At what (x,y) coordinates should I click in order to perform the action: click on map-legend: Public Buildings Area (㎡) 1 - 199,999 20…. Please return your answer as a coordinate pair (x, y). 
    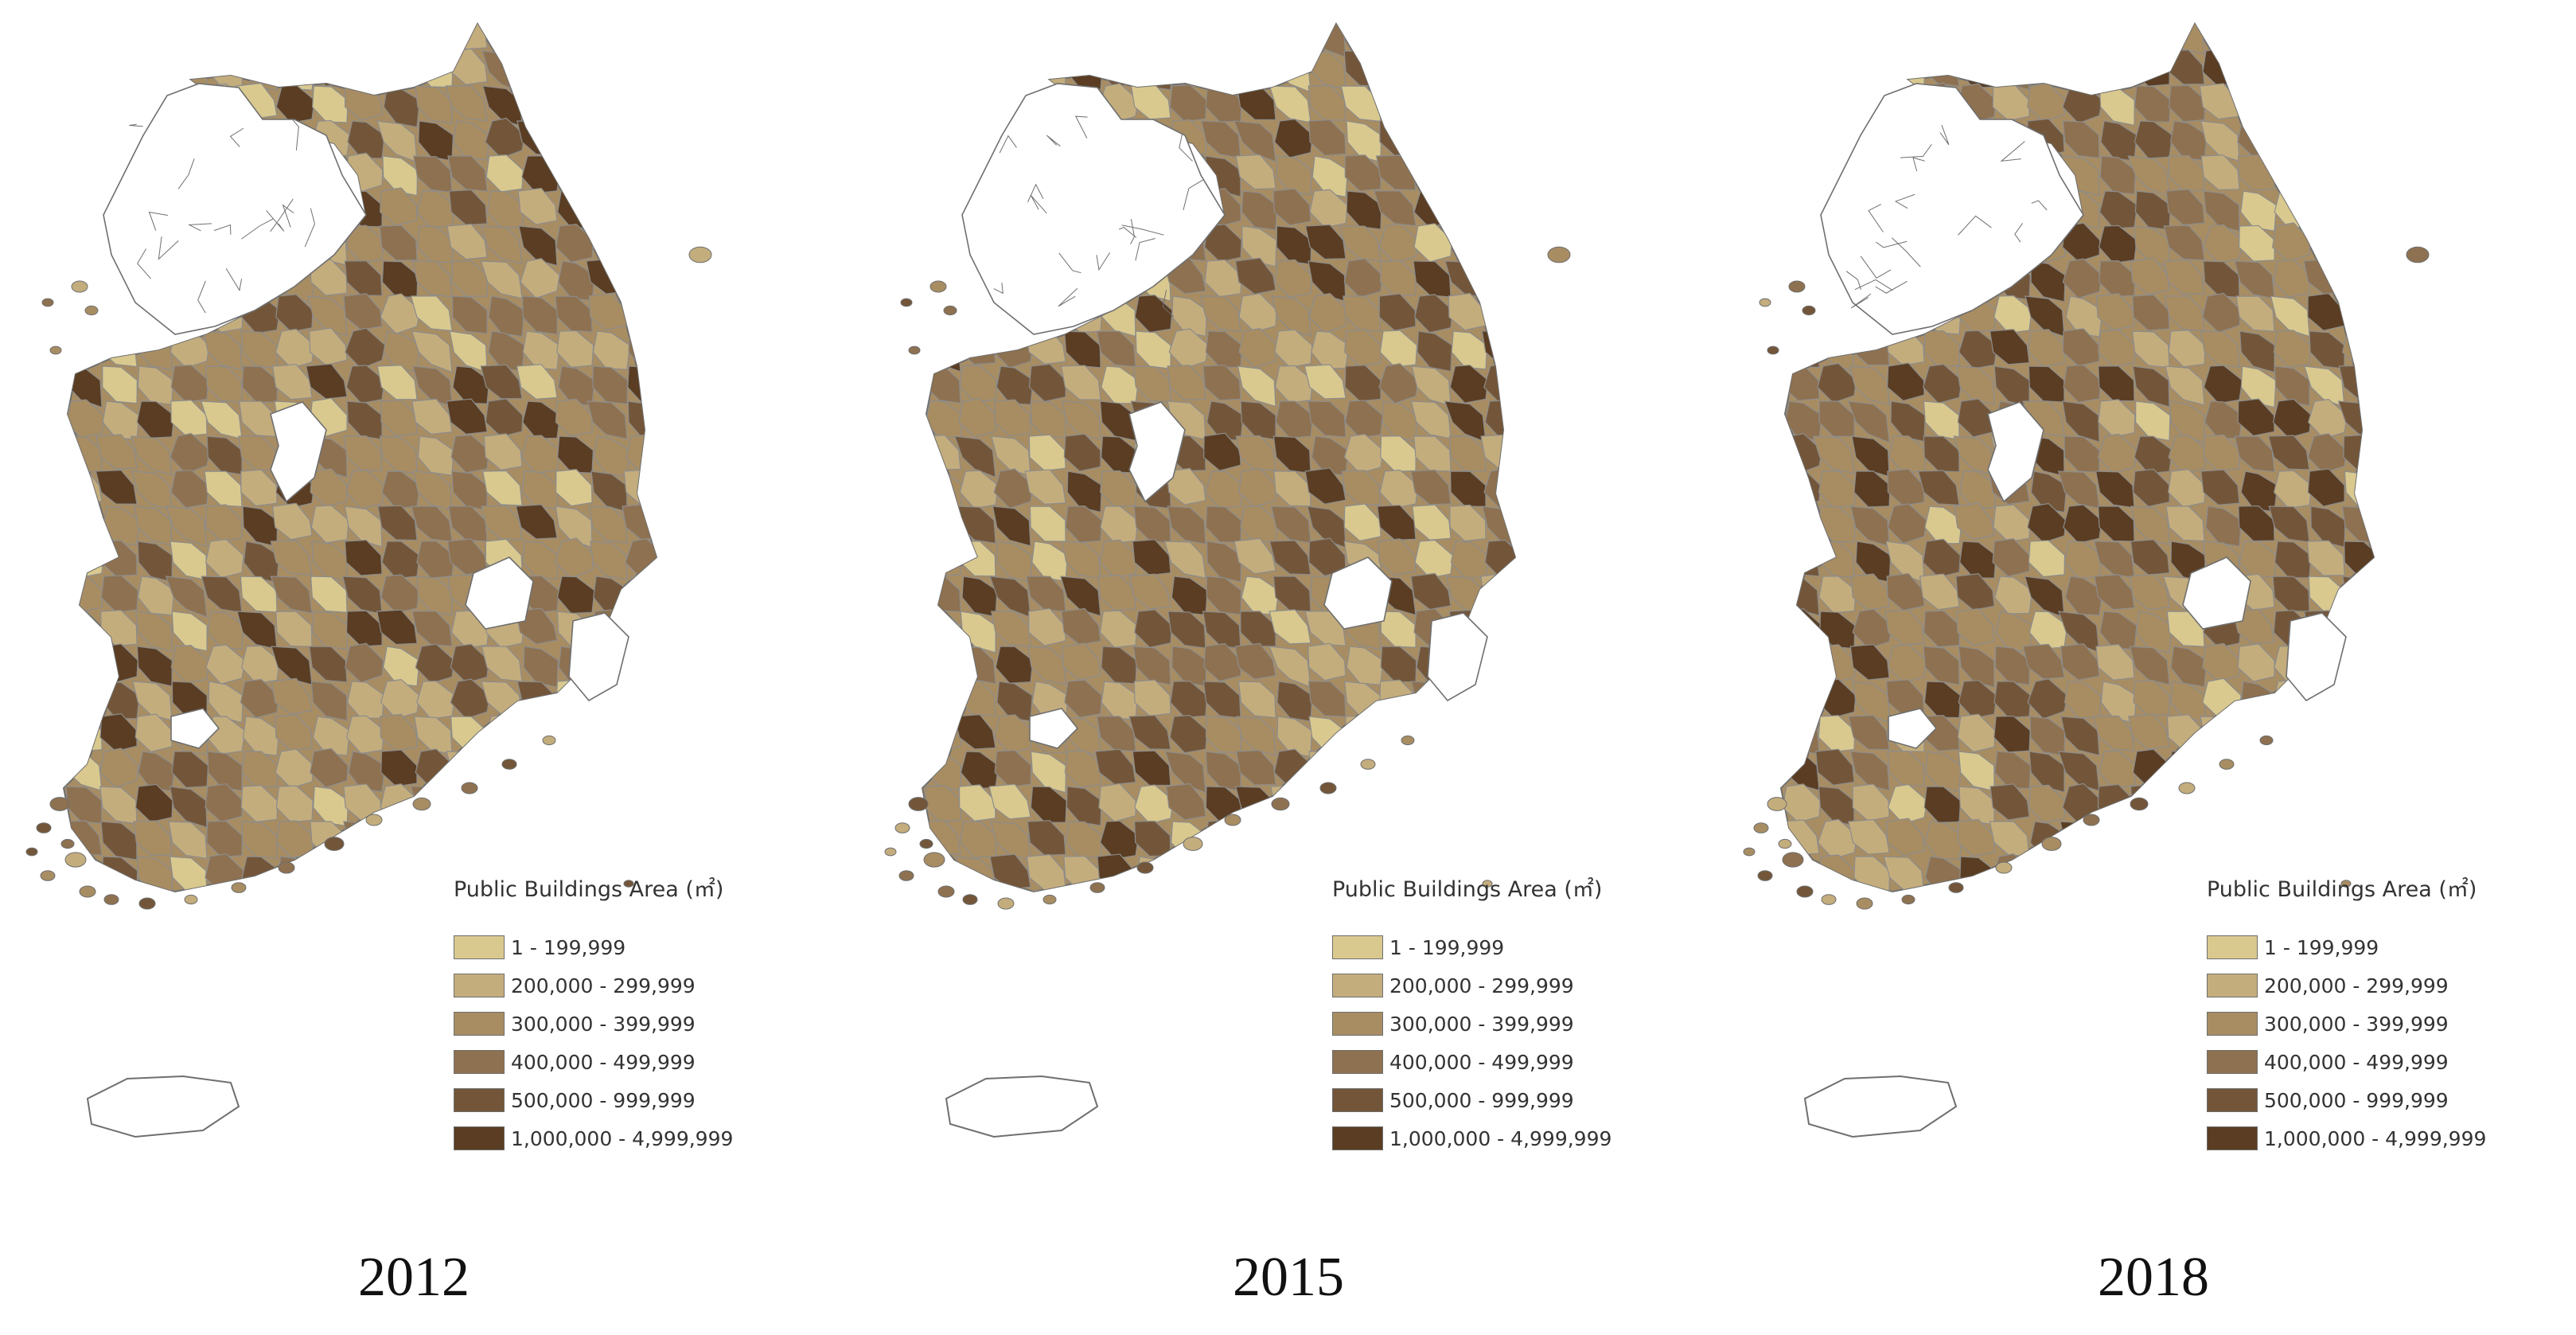
    Looking at the image, I should click on (2391, 1014).